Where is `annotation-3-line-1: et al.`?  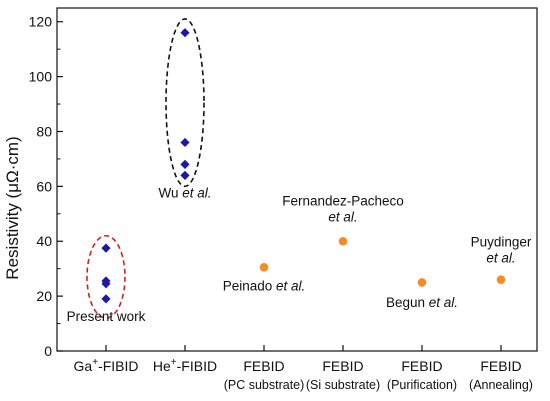 annotation-3-line-1: et al. is located at coordinates (342, 217).